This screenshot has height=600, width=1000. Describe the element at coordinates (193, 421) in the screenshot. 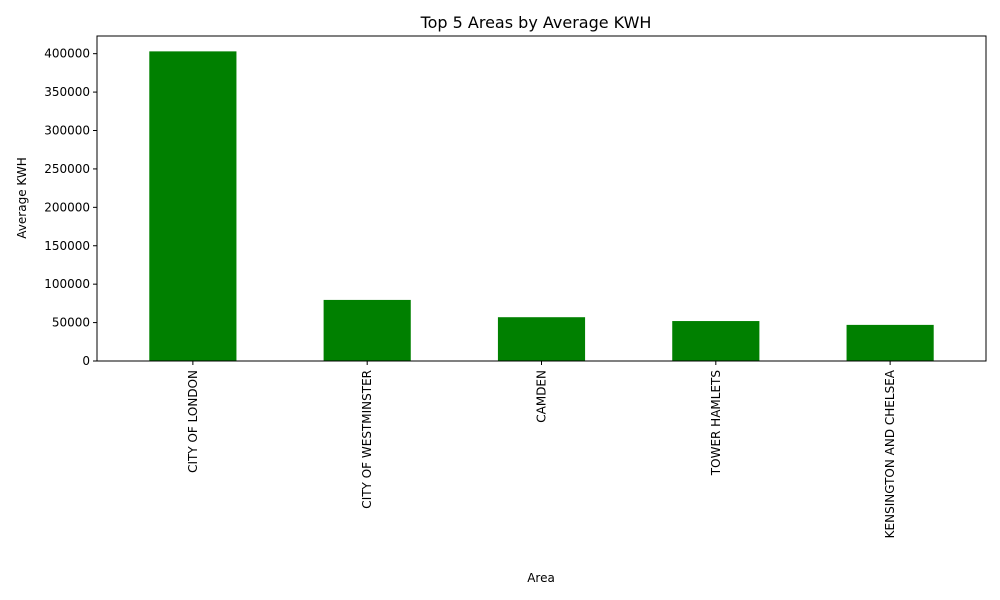

I see `x-tick-label-0: CITY OF LONDON` at that location.